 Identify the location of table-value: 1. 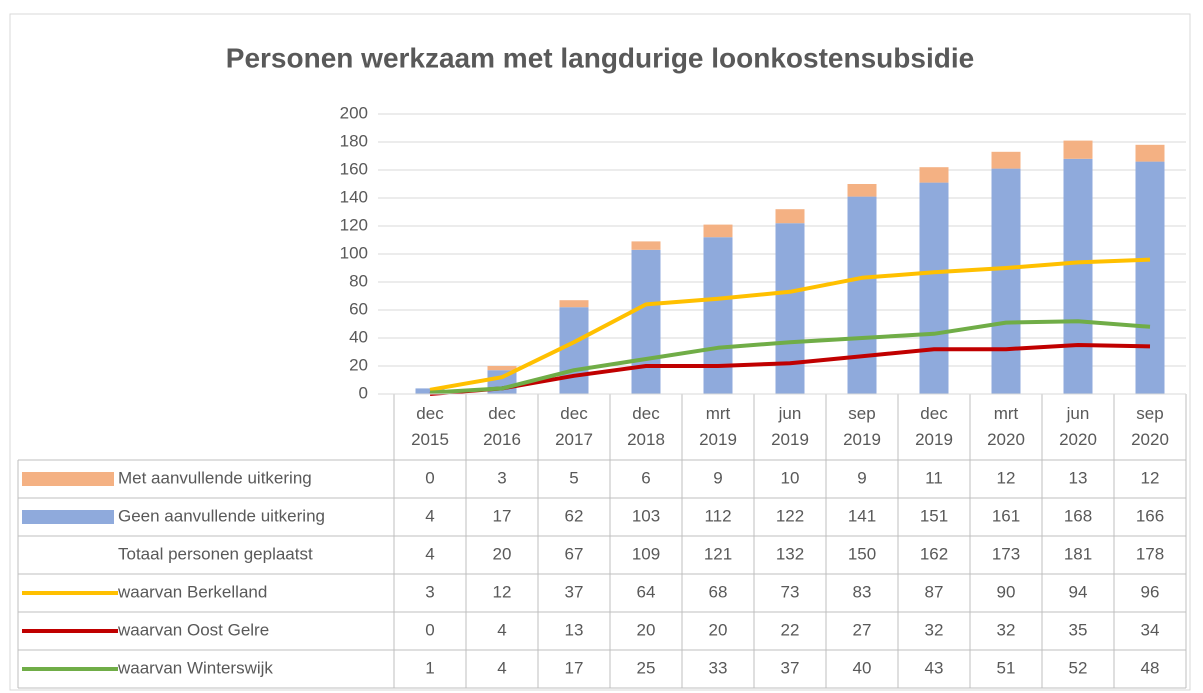
(429, 667).